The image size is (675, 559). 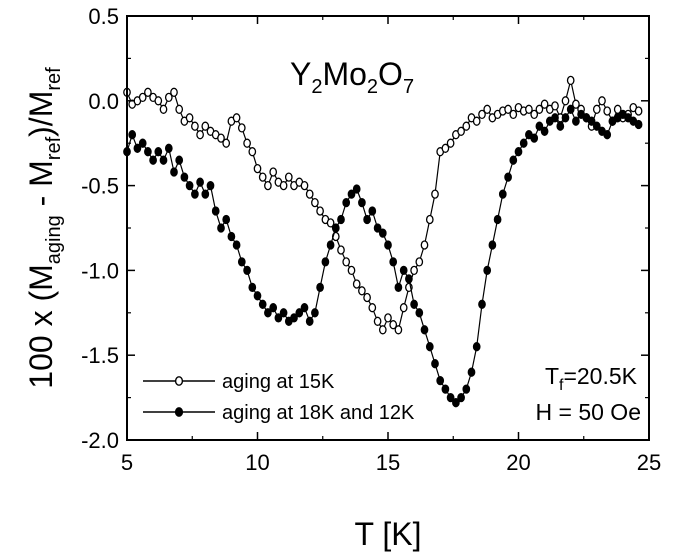 I want to click on title-sub-1: 2, so click(x=316, y=87).